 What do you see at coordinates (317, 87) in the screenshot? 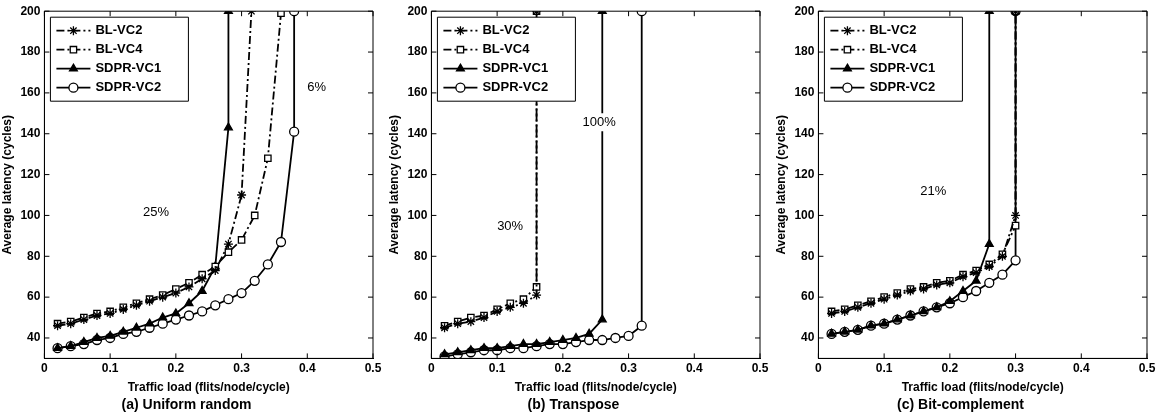
I see `annotation: 6%` at bounding box center [317, 87].